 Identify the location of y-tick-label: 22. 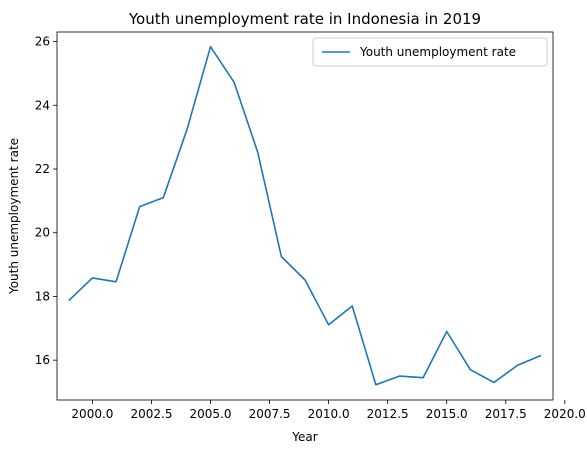
(42, 169).